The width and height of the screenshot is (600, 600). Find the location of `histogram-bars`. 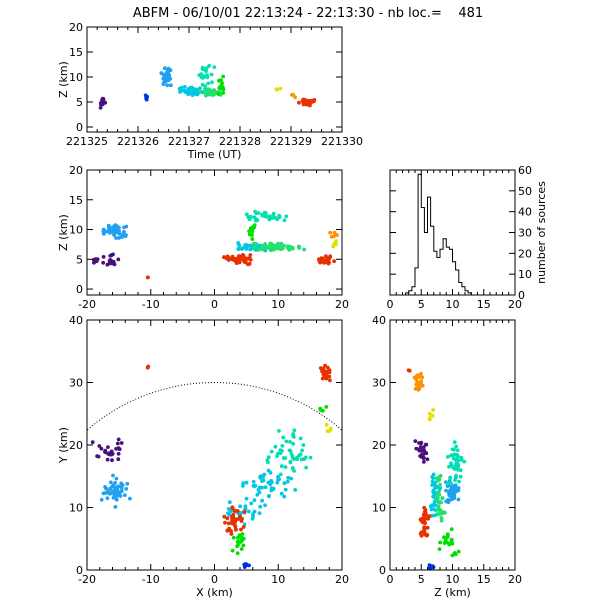

histogram-bars is located at coordinates (452, 234).